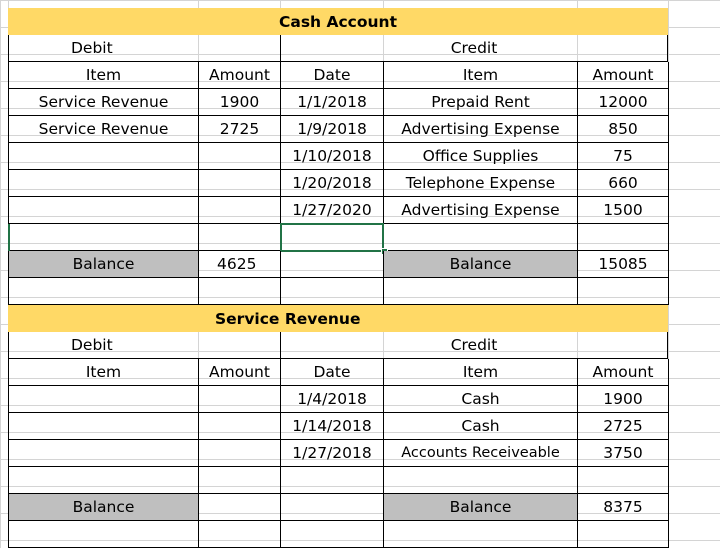  Describe the element at coordinates (144, 48) in the screenshot. I see `cash-debit-label: Debit` at that location.